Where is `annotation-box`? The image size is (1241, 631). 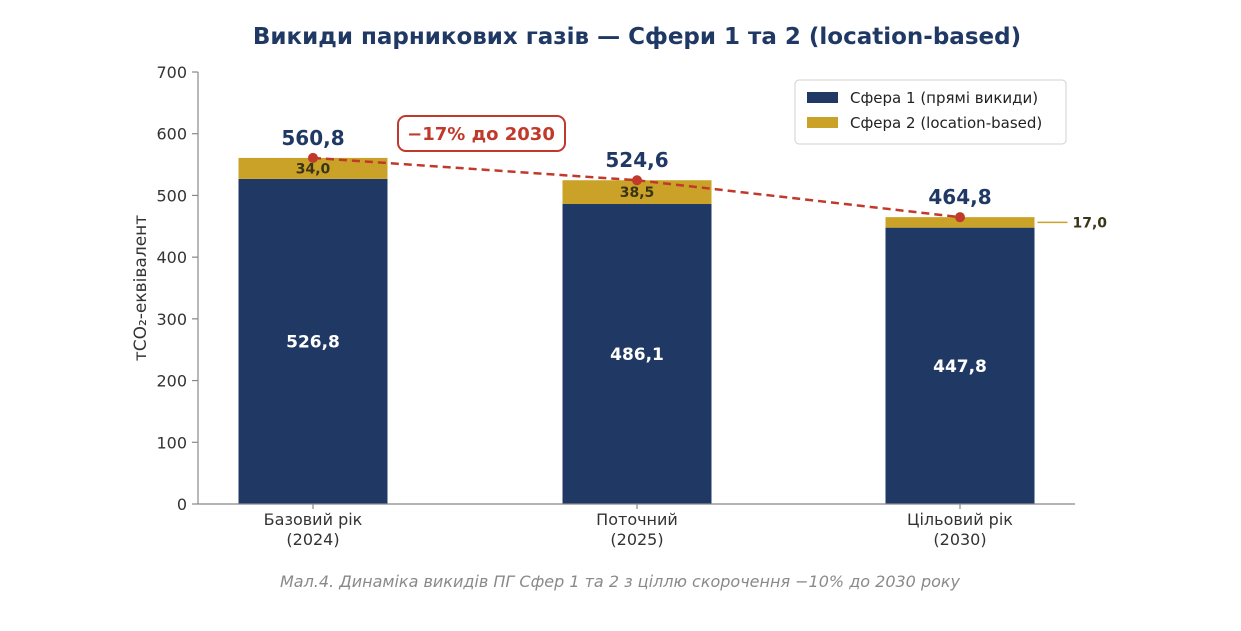 annotation-box is located at coordinates (481, 133).